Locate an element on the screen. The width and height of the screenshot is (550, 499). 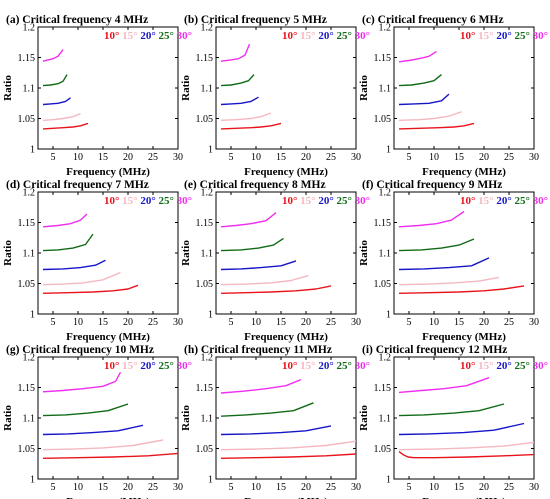
chart-title: (c) Critical frequency 6 MHz is located at coordinates (433, 20).